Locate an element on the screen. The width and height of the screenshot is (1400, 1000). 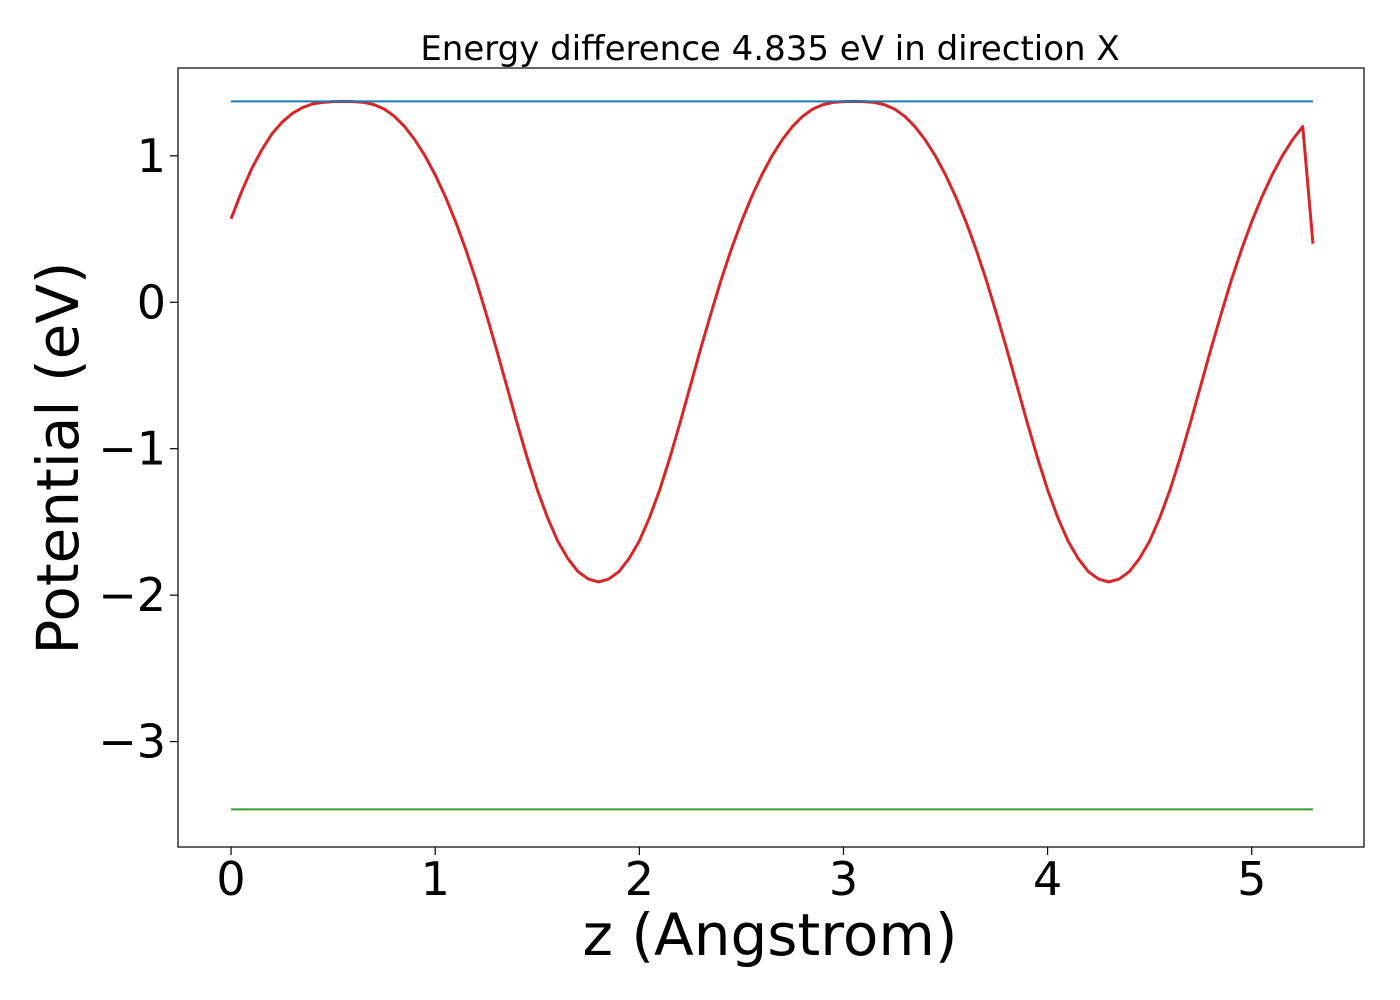
y-axis: −3 −2 −1 0 1 is located at coordinates (138, 449).